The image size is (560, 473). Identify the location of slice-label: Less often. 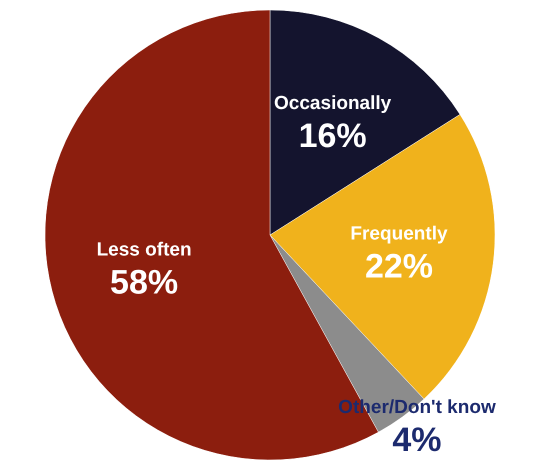
(144, 249).